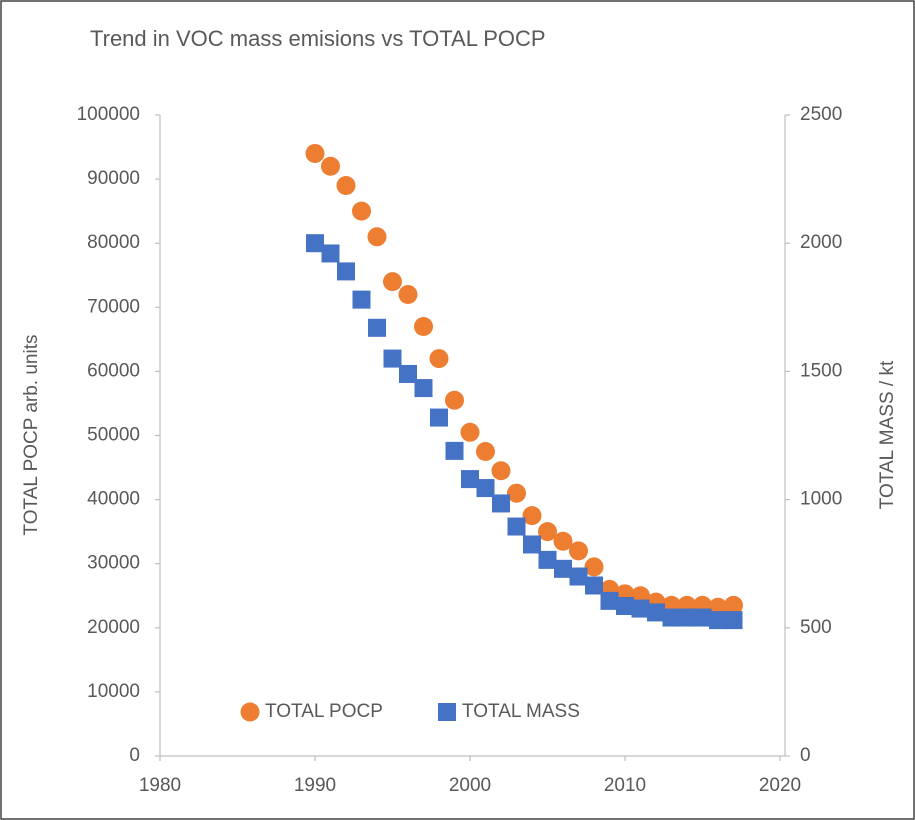 This screenshot has width=915, height=820. I want to click on y-tick-label: 90000, so click(113, 178).